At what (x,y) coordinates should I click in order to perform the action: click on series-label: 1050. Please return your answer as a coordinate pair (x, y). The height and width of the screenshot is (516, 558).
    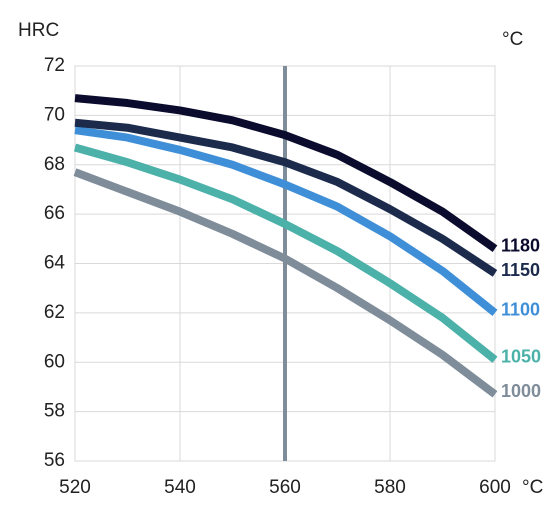
    Looking at the image, I should click on (521, 357).